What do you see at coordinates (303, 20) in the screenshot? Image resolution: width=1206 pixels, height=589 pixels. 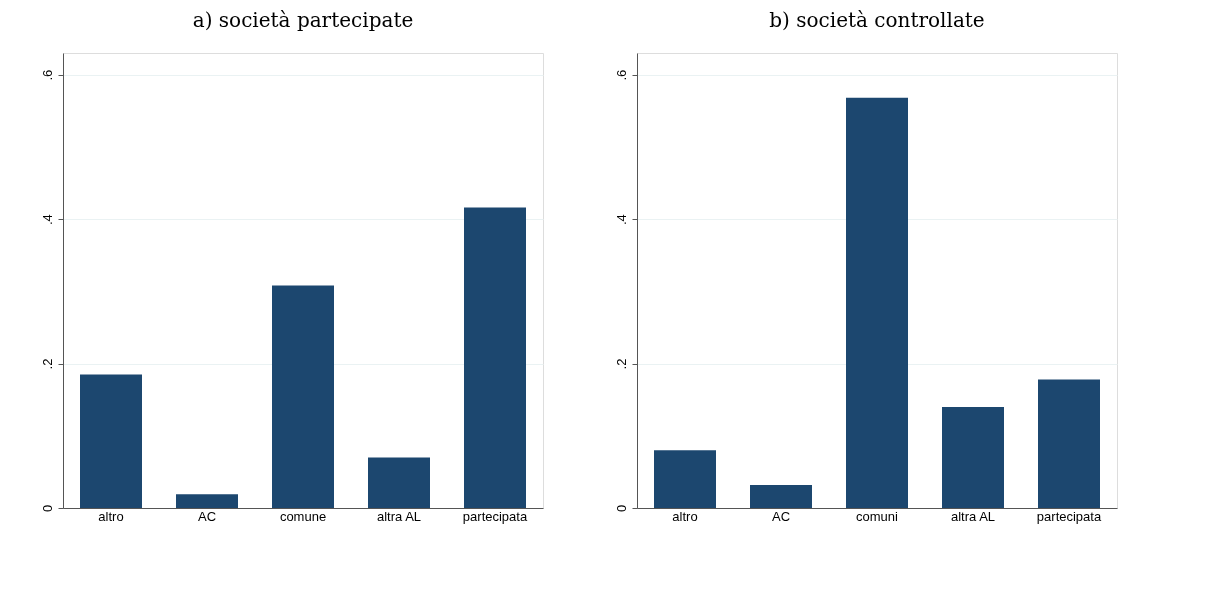 I see `chart-title: a) società partecipate` at bounding box center [303, 20].